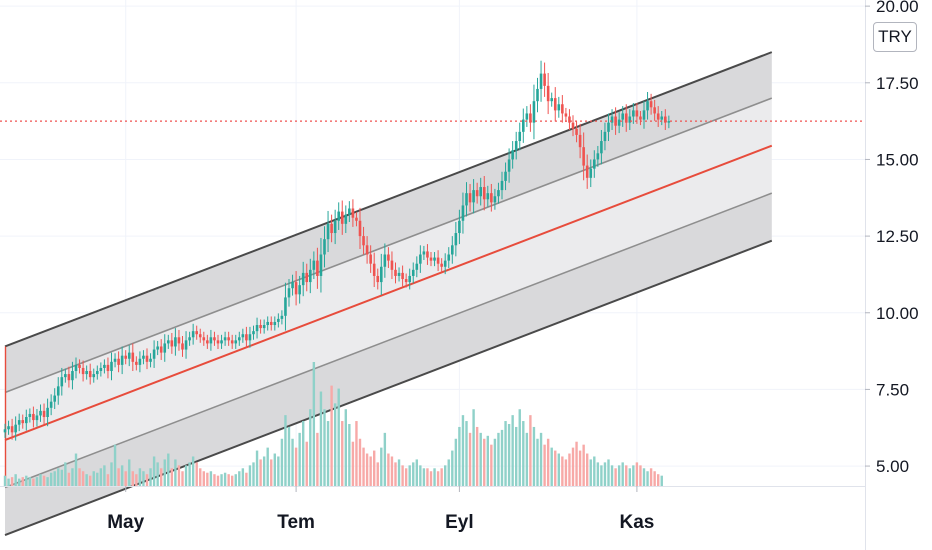 The height and width of the screenshot is (550, 932). I want to click on time-tick-label: May, so click(125, 522).